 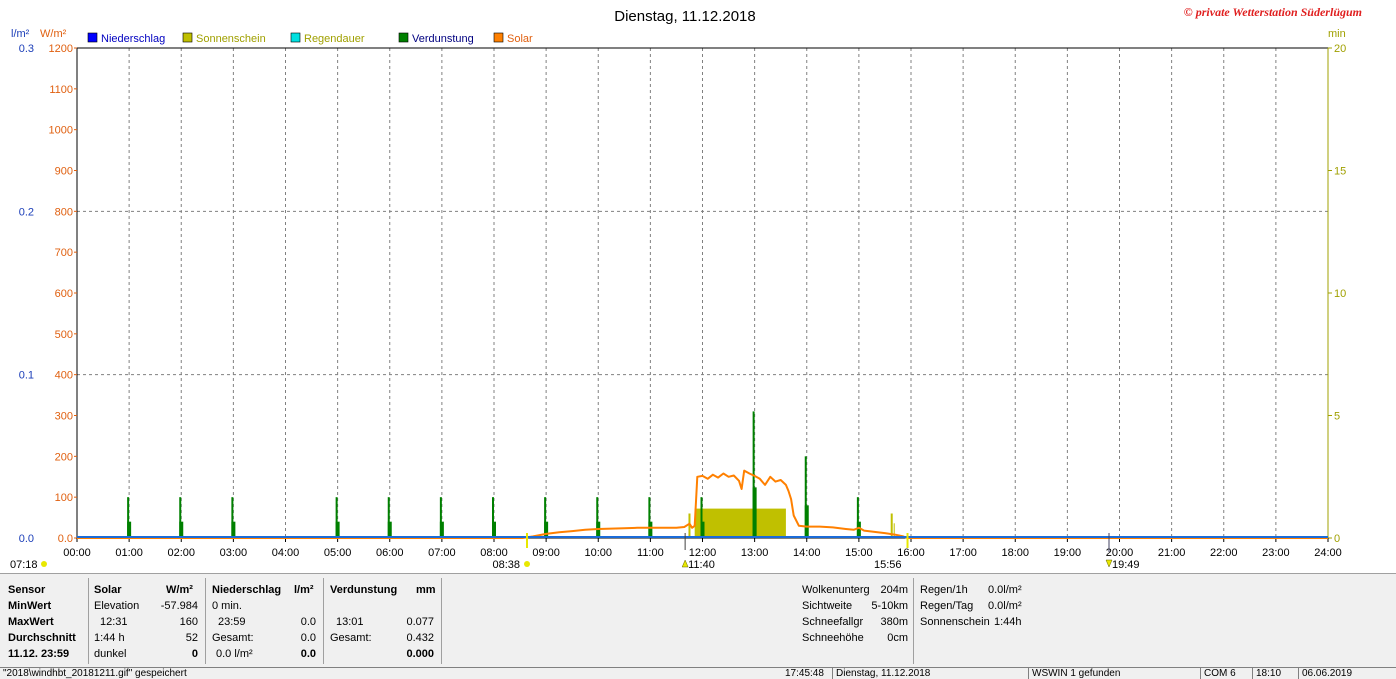 What do you see at coordinates (546, 553) in the screenshot?
I see `x-tick-label: 09:00` at bounding box center [546, 553].